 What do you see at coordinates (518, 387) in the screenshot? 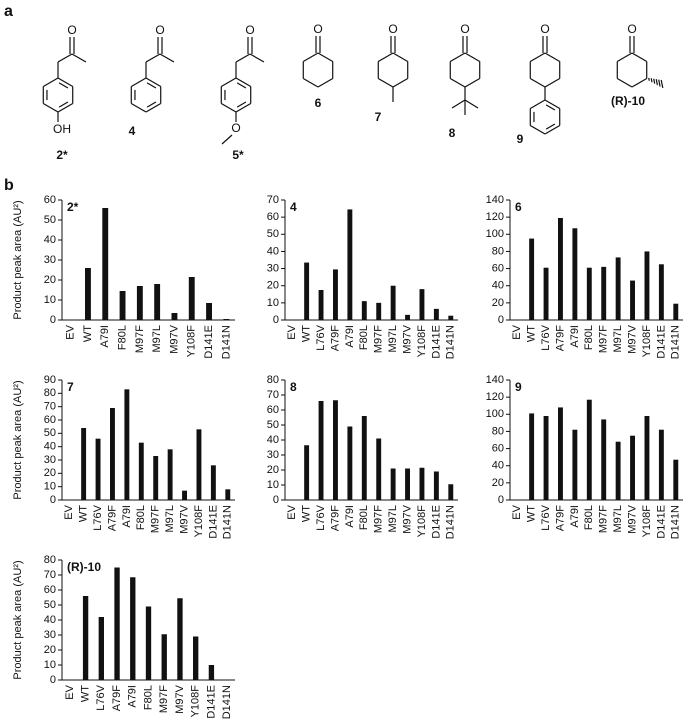
I see `chart-label: 9` at bounding box center [518, 387].